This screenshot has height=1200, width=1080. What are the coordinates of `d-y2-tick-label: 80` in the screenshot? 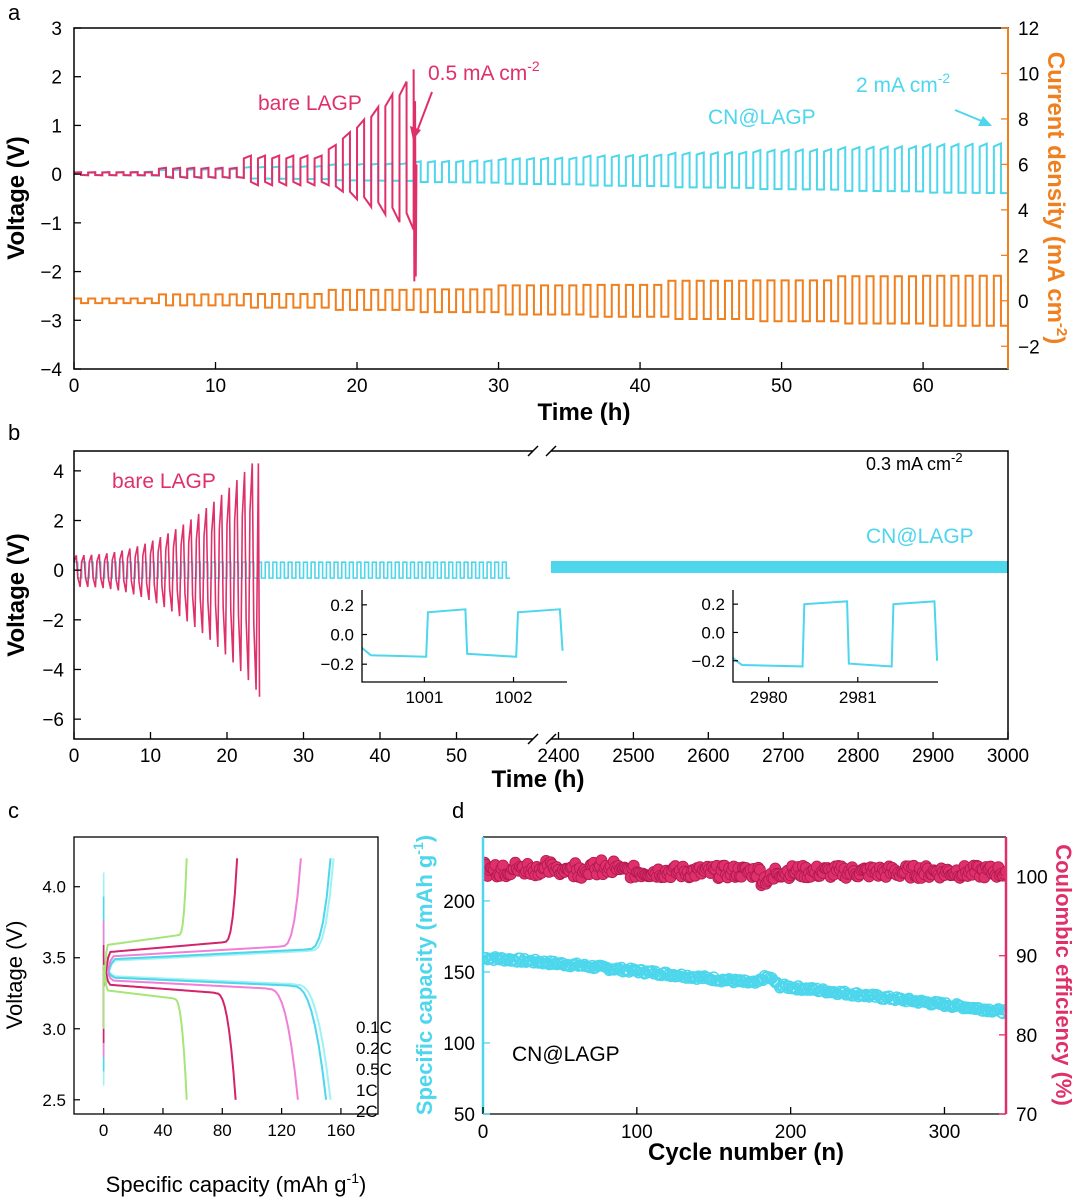 It's located at (1026, 1036).